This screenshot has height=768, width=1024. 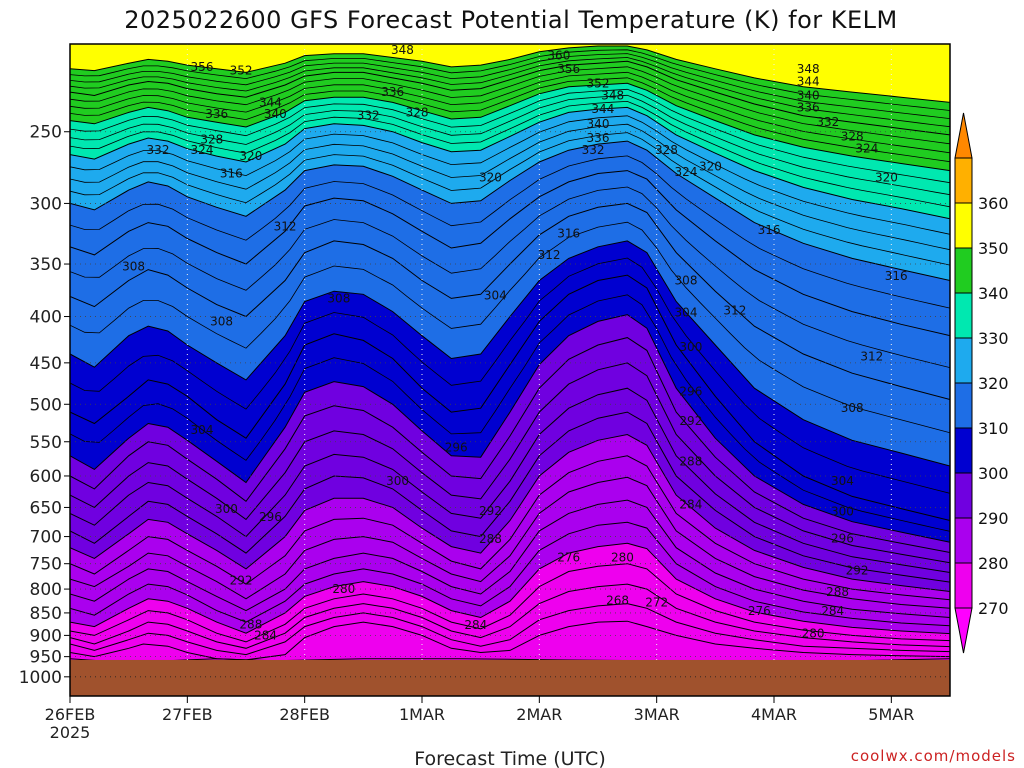 I want to click on contour-label: 288, so click(x=837, y=592).